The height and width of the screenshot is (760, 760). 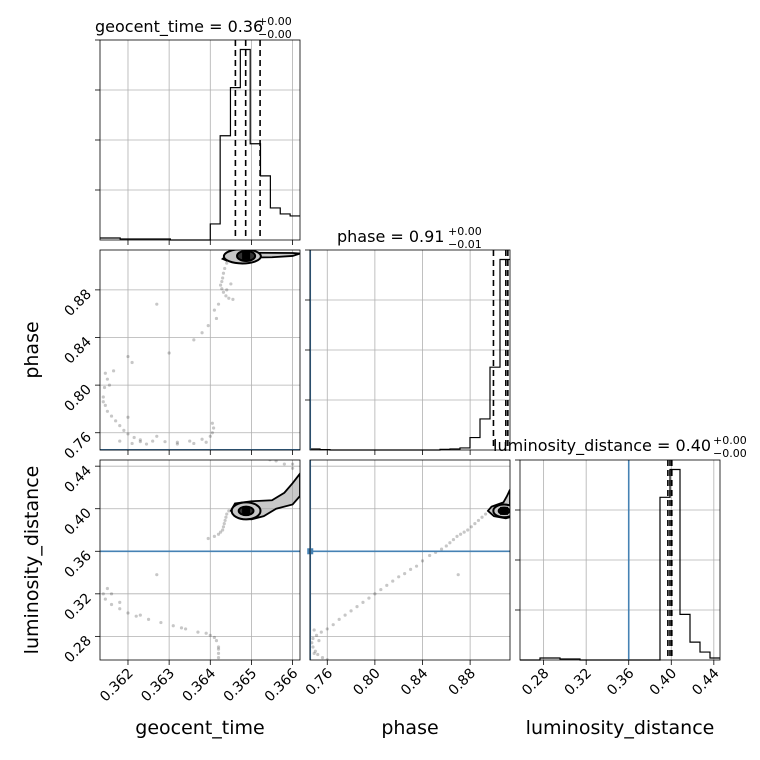 What do you see at coordinates (620, 681) in the screenshot?
I see `x-tick-label-luminosity-distance: 0.36` at bounding box center [620, 681].